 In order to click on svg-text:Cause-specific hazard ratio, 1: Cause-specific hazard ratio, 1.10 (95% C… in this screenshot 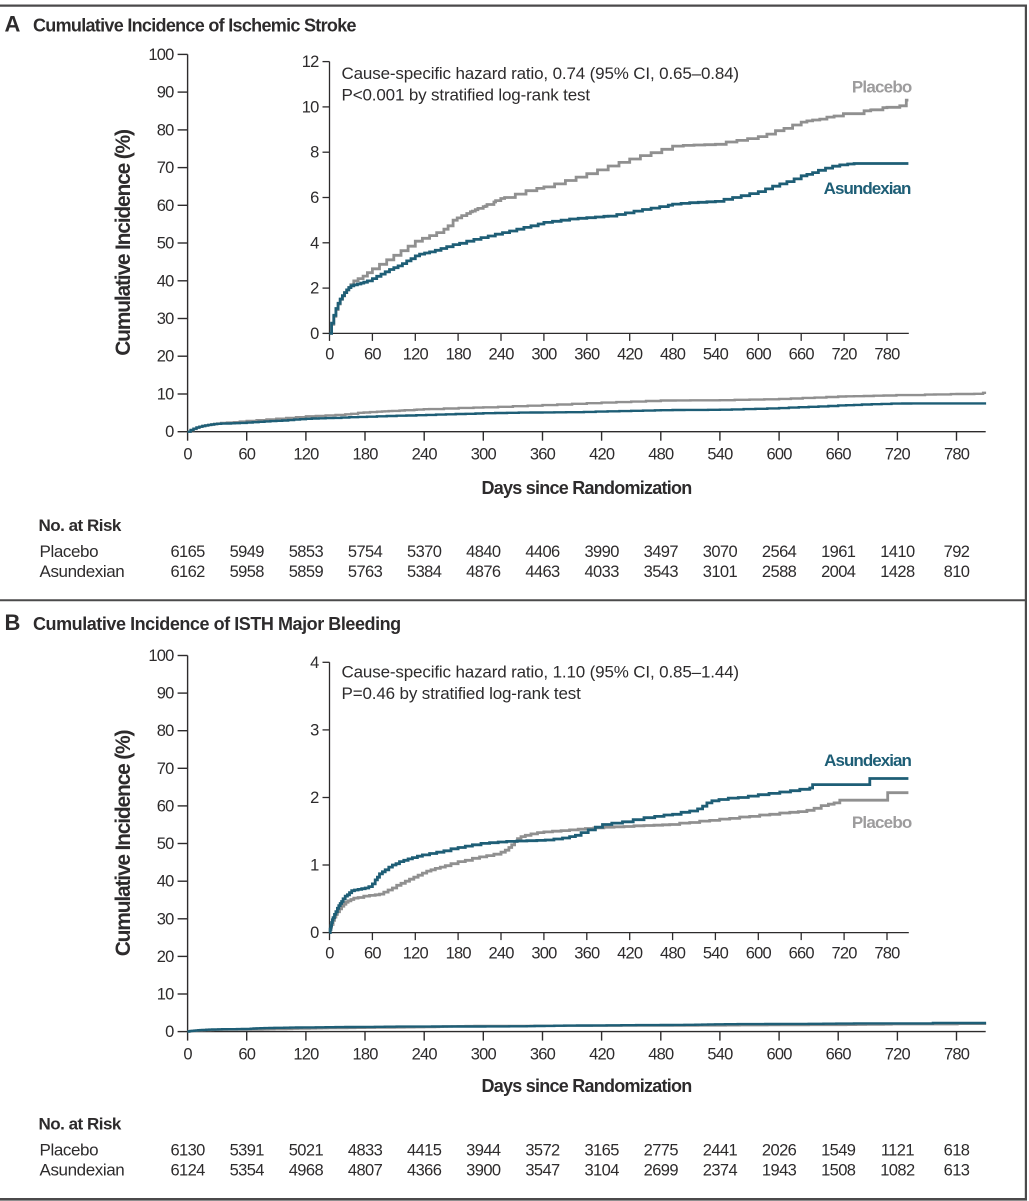, I will do `click(540, 672)`.